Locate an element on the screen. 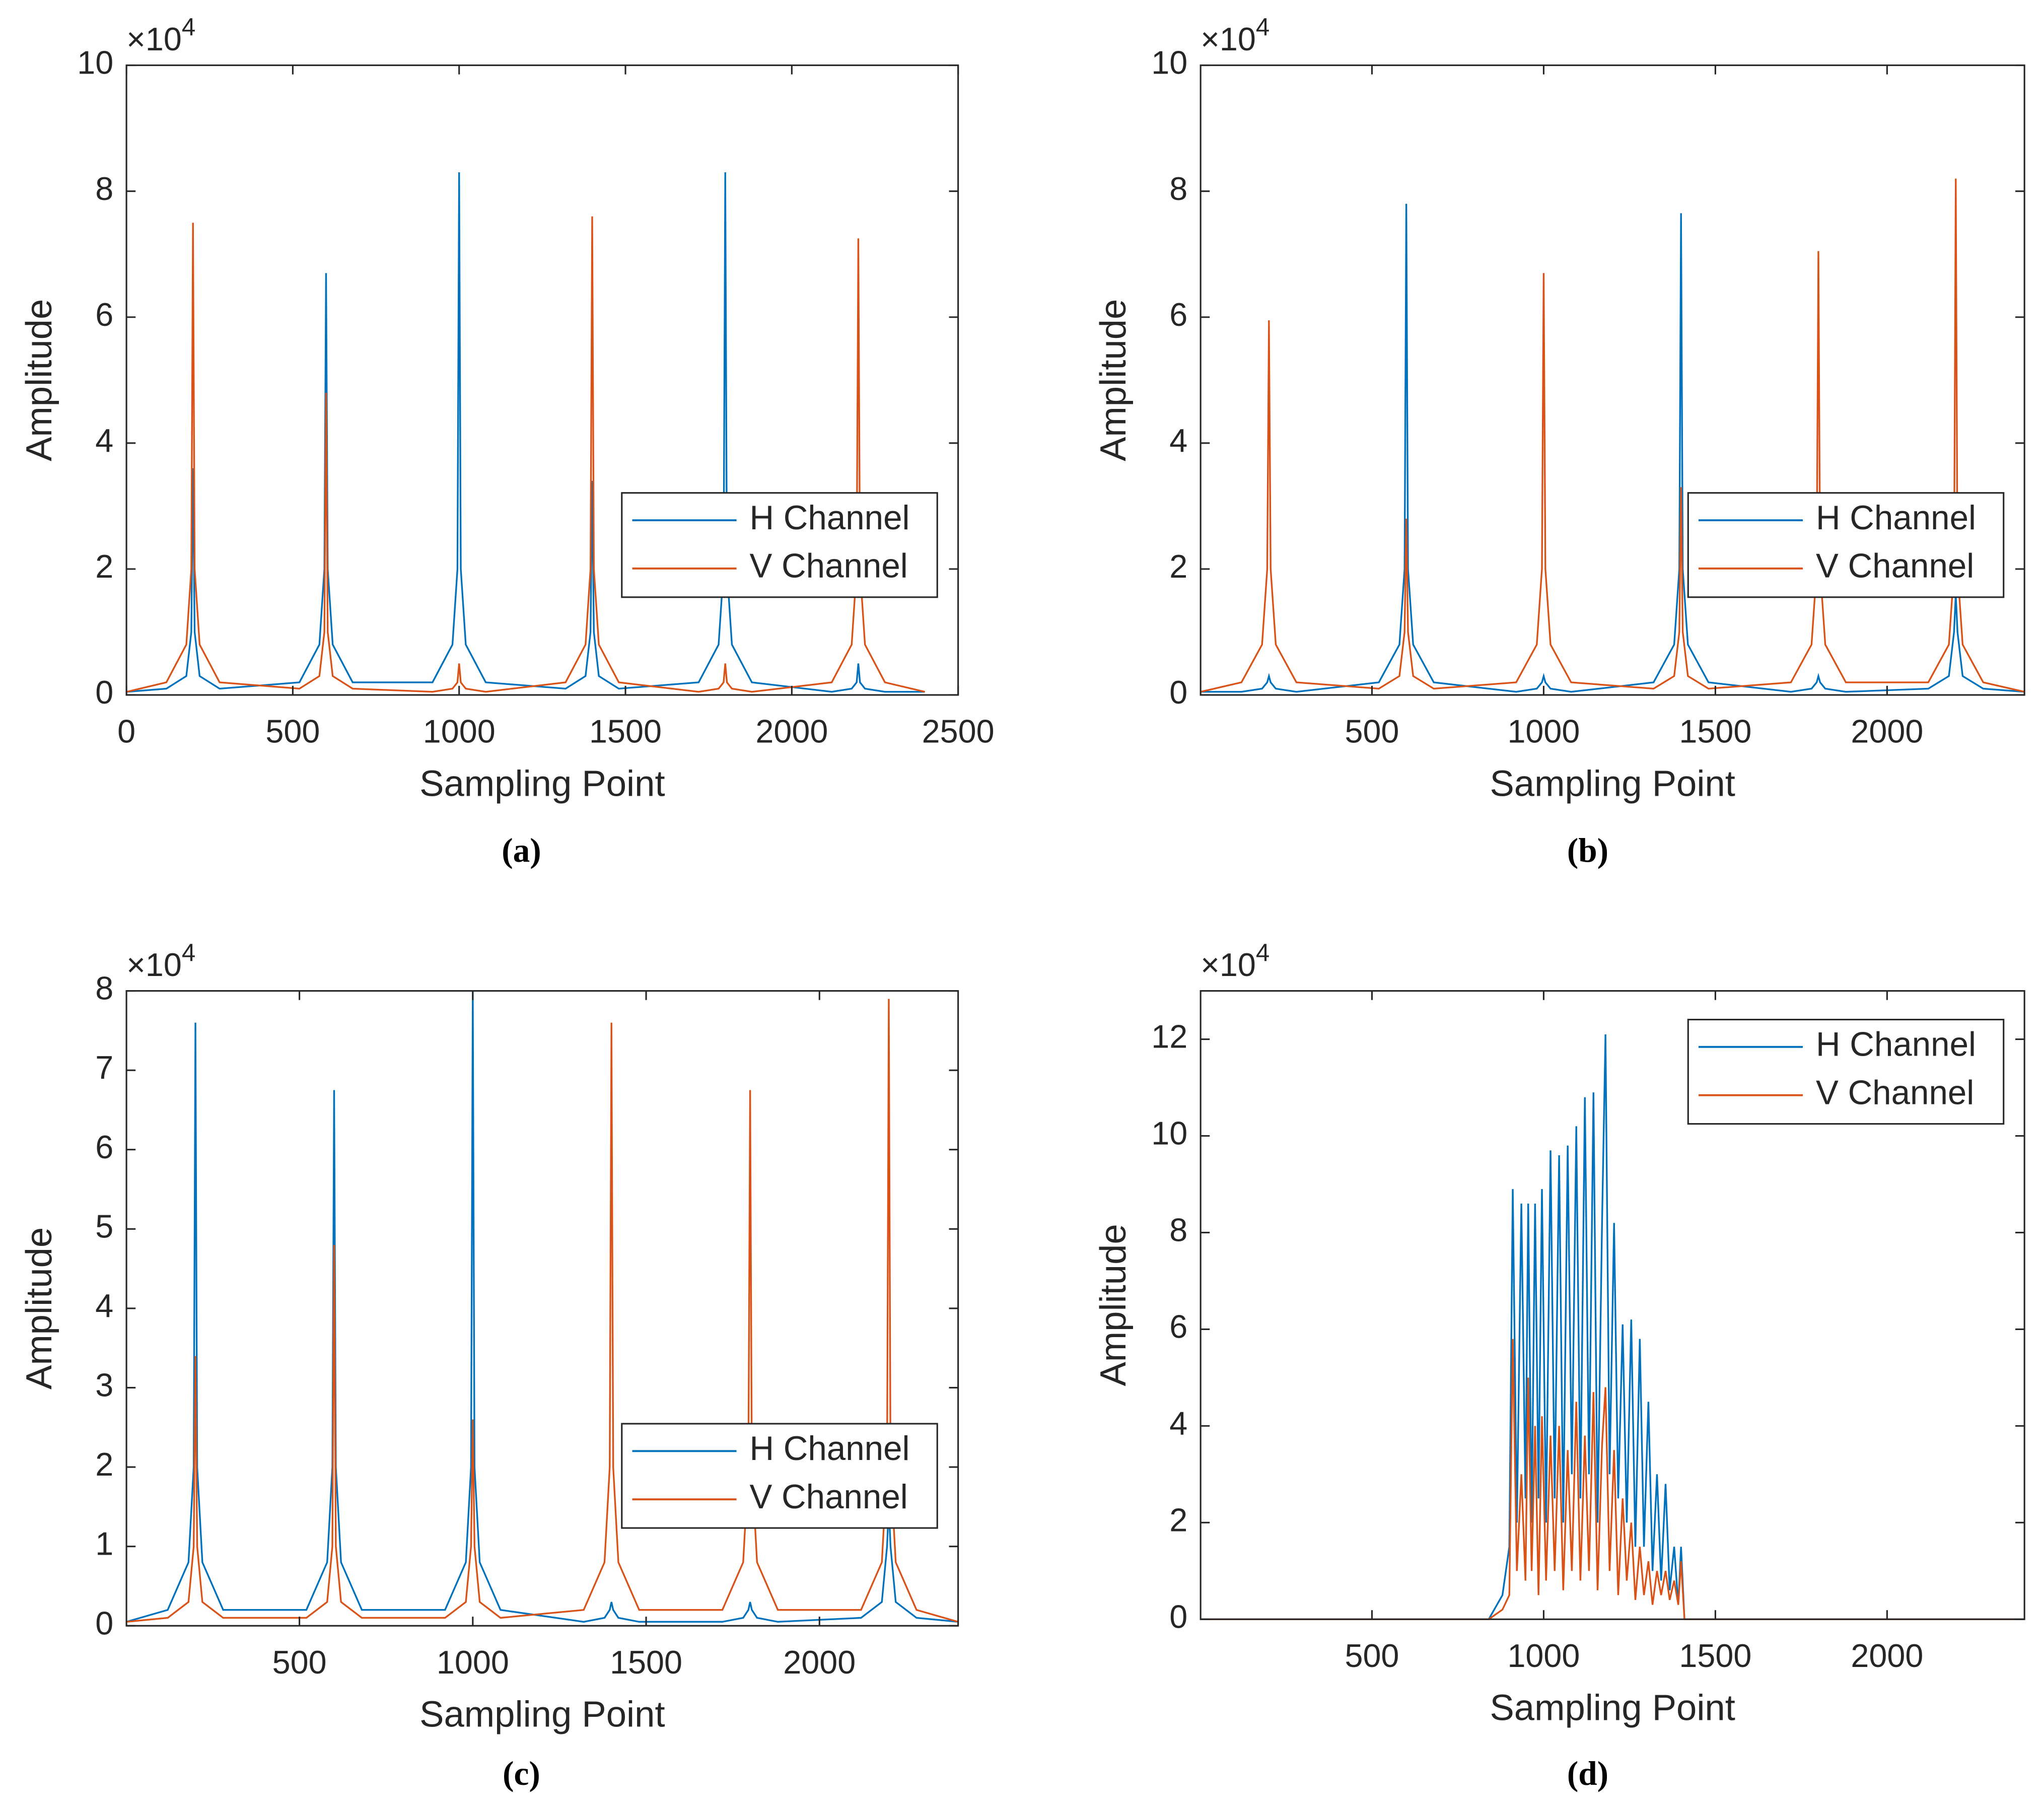  y-tick-label: 12 is located at coordinates (1169, 1036).